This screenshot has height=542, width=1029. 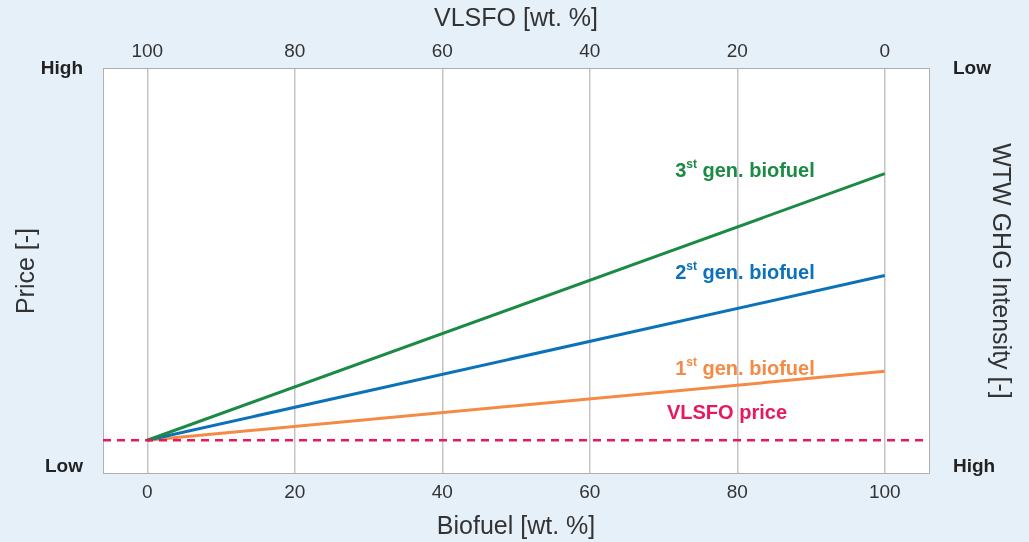 I want to click on x-axis-title: Biofuel [wt. %], so click(x=516, y=524).